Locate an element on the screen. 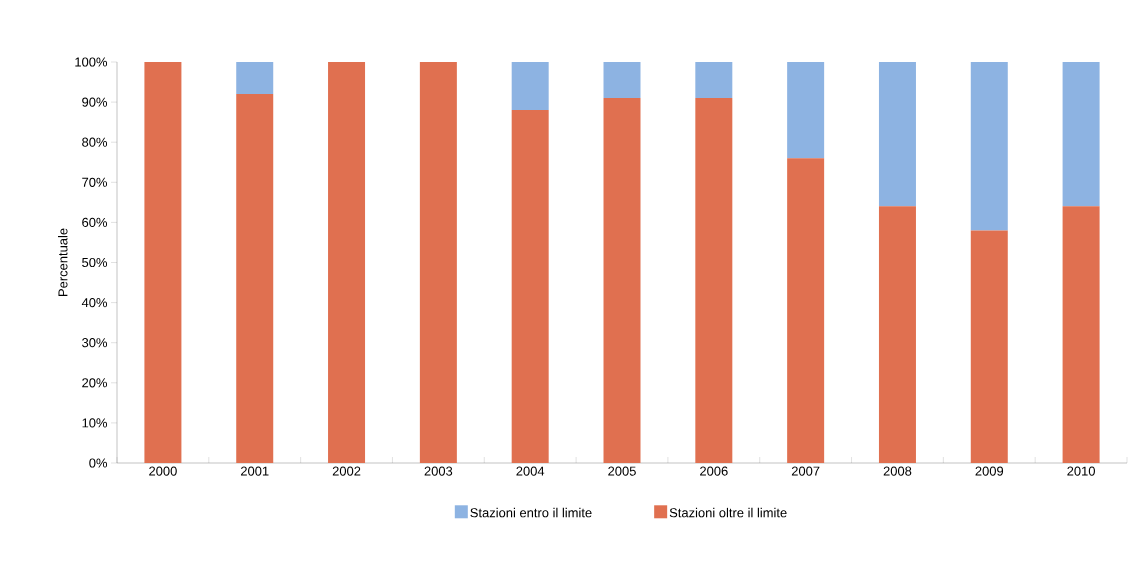 This screenshot has width=1128, height=563. legend-label: Stazioni entro il limite is located at coordinates (531, 512).